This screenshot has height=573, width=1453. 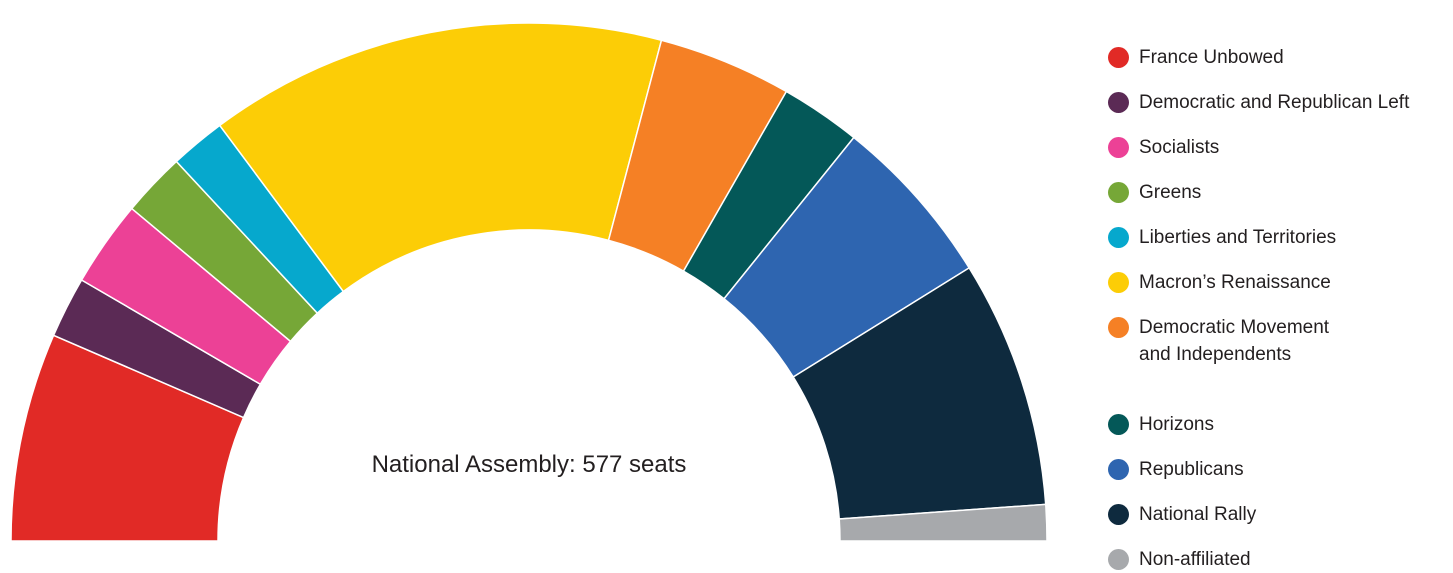 I want to click on legend-item: Liberties and Territories, so click(x=1278, y=237).